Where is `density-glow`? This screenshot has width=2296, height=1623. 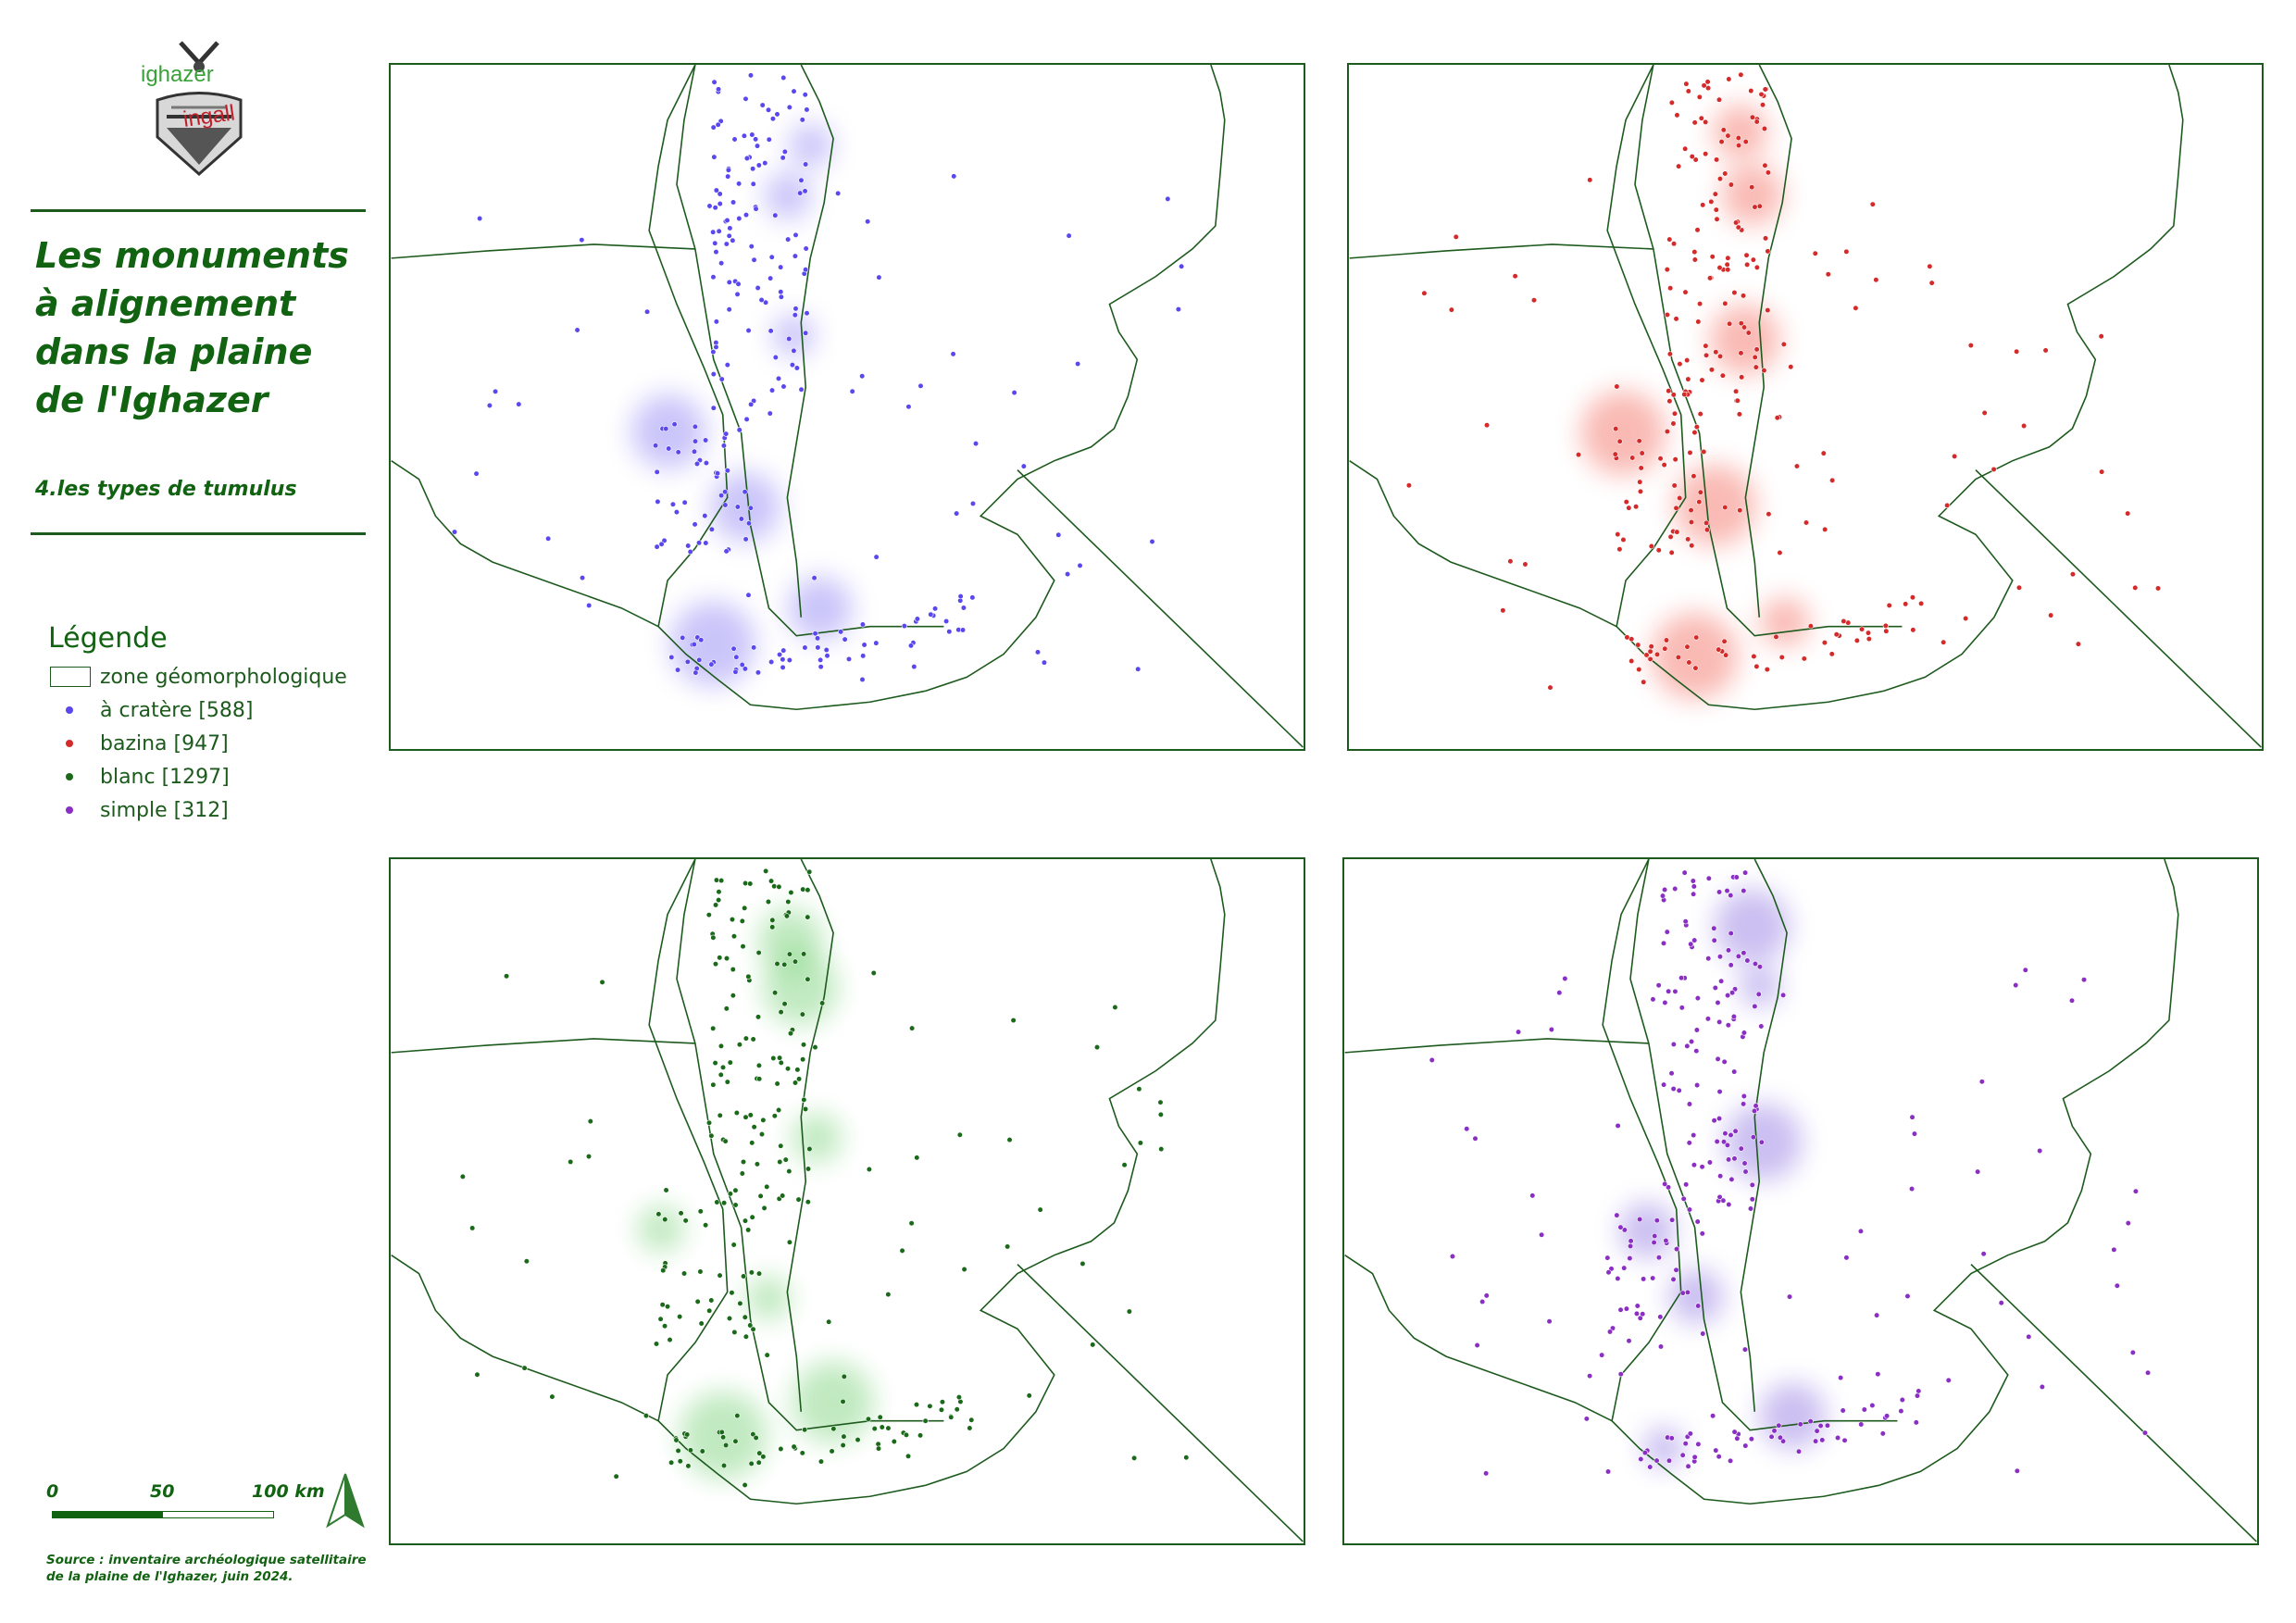
density-glow is located at coordinates (712, 644).